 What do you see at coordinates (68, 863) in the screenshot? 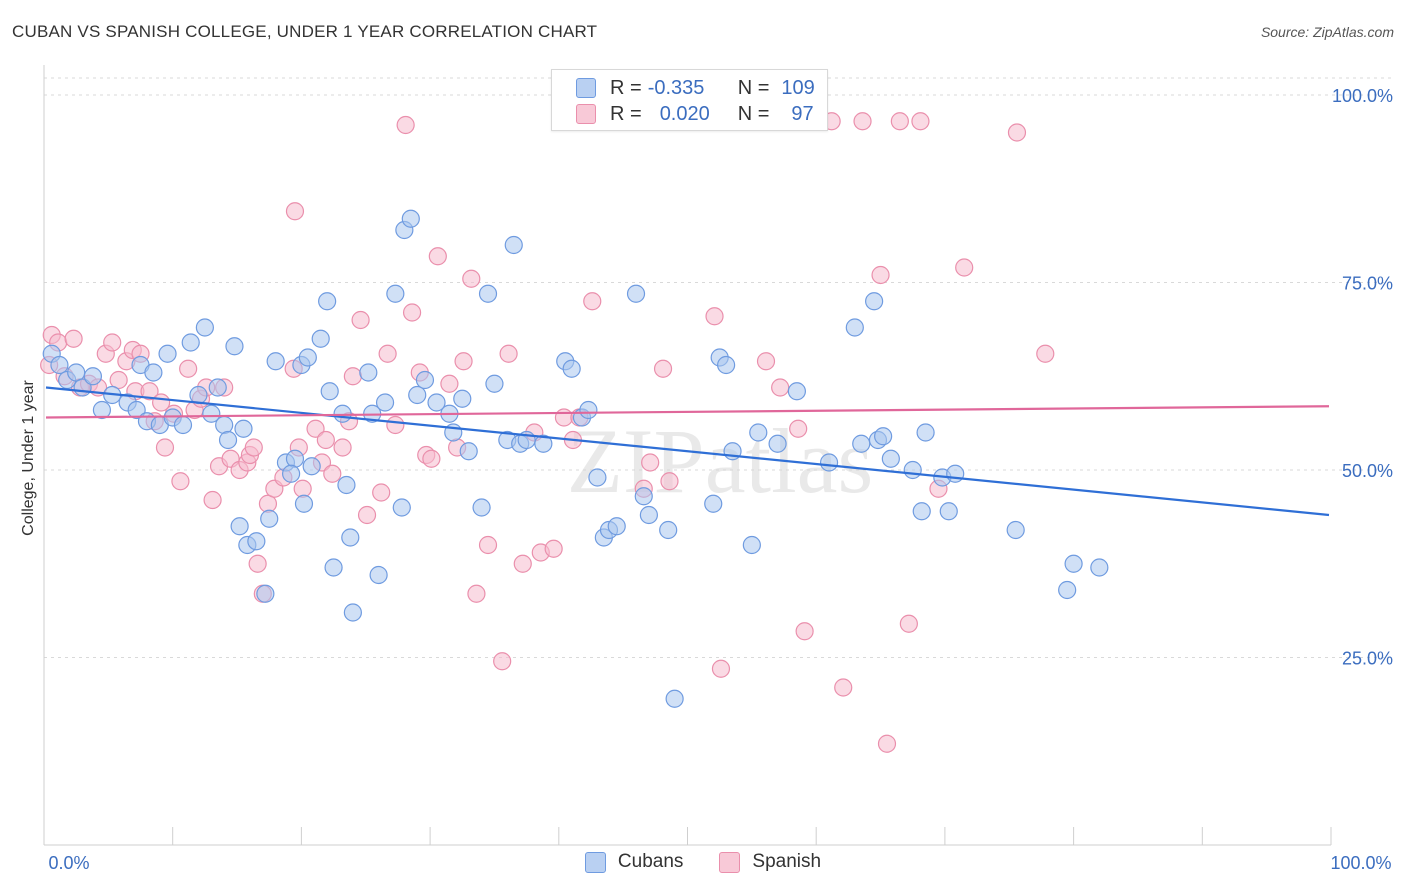
I see `x-tick-label: 0.0%` at bounding box center [68, 863].